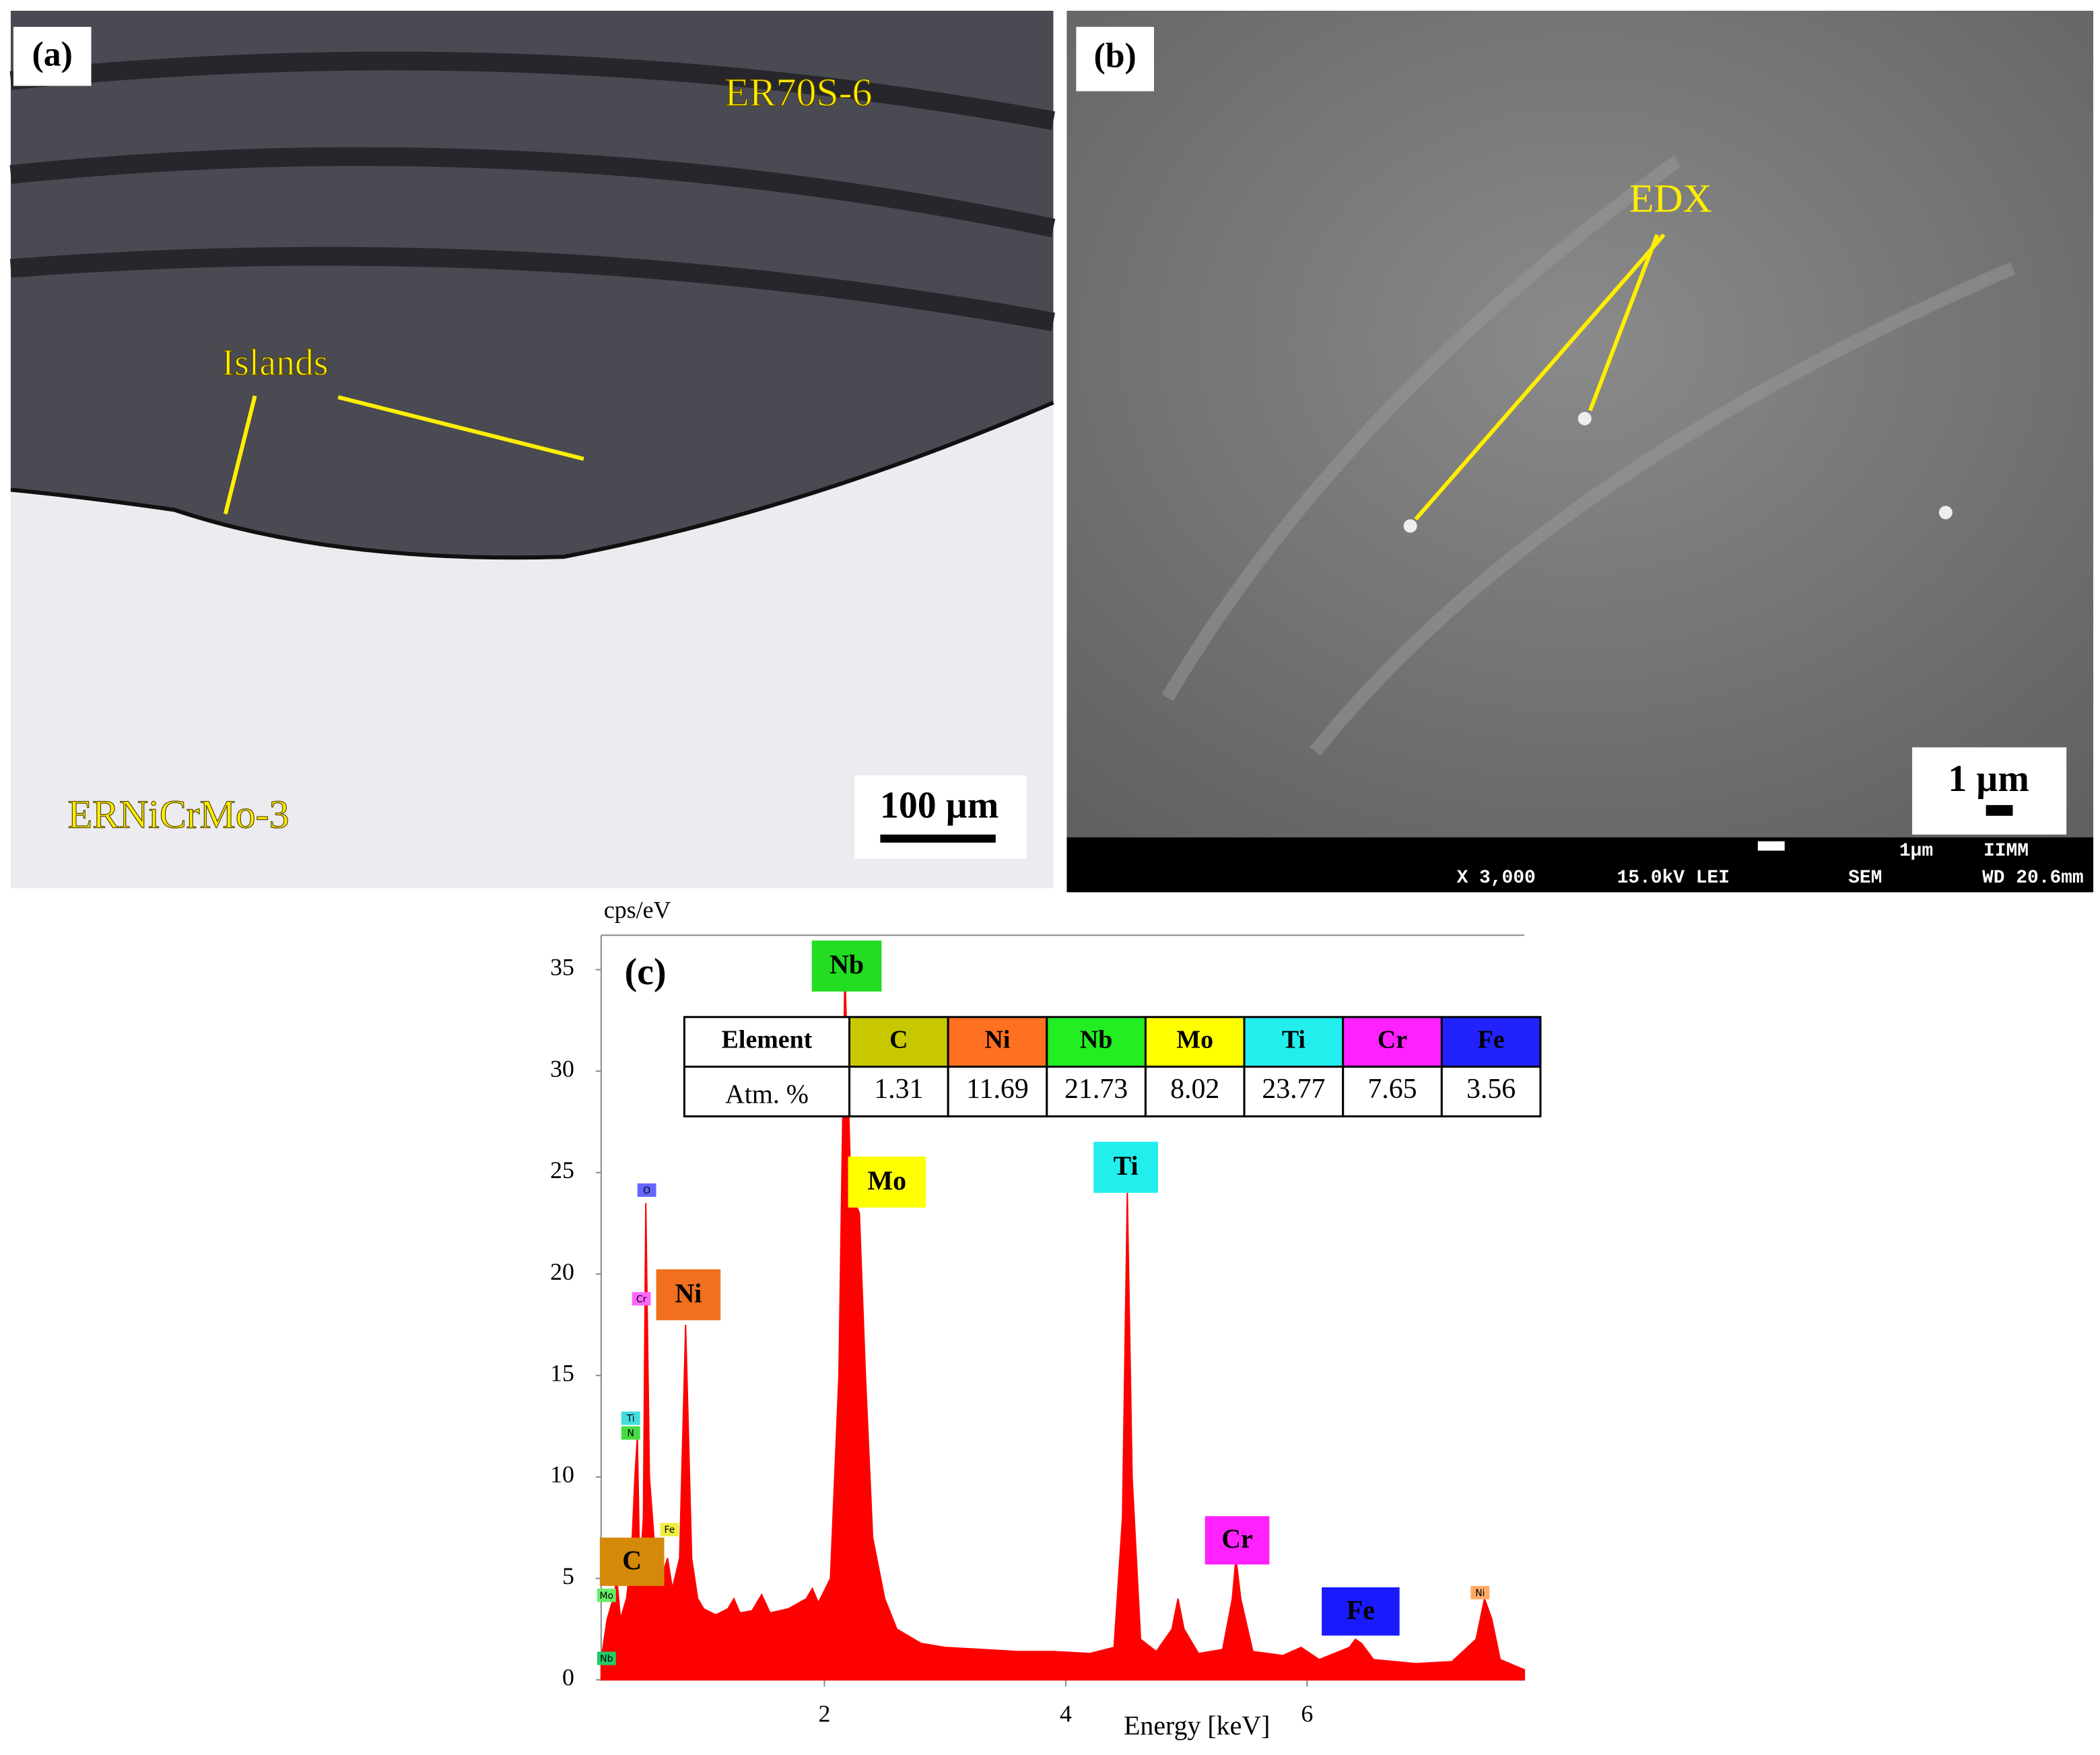 The height and width of the screenshot is (1755, 2100). What do you see at coordinates (1496, 878) in the screenshot?
I see `status-text: X 3,000` at bounding box center [1496, 878].